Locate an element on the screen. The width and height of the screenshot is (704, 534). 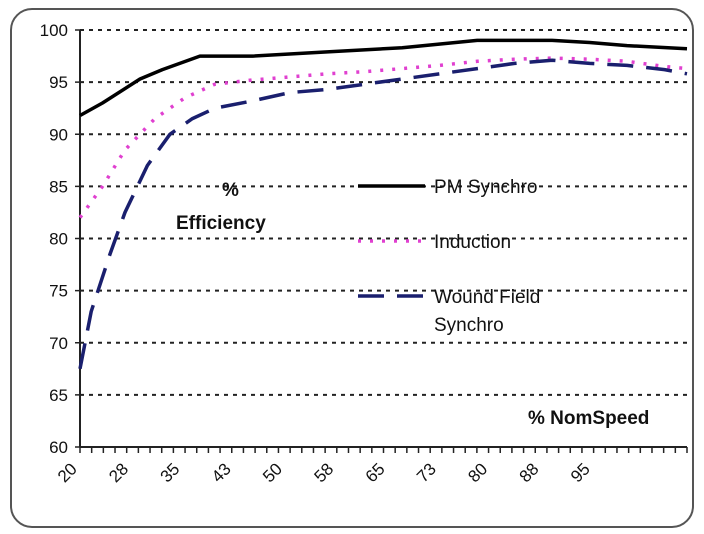
legend-label-1: PM Synchro is located at coordinates (485, 187).